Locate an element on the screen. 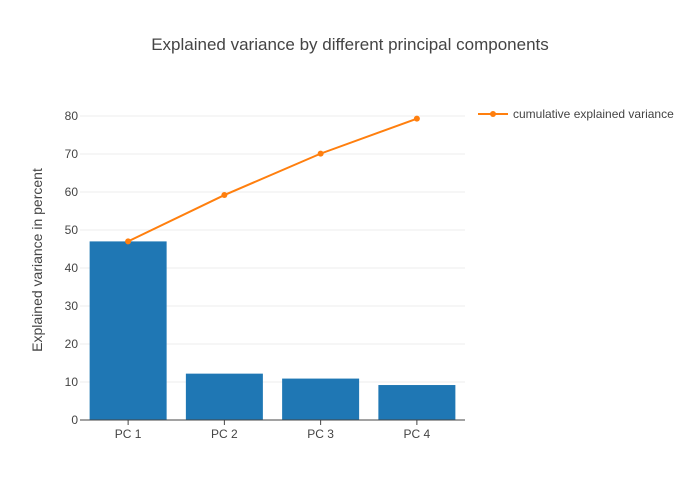 The image size is (700, 500). cumulative-line is located at coordinates (272, 180).